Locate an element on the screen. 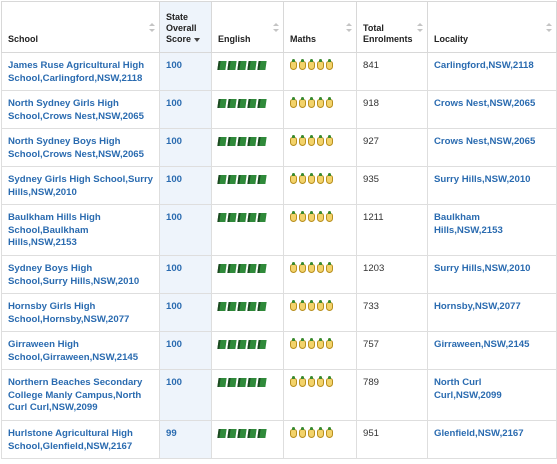 The height and width of the screenshot is (464, 557). header-school: School is located at coordinates (80, 27).